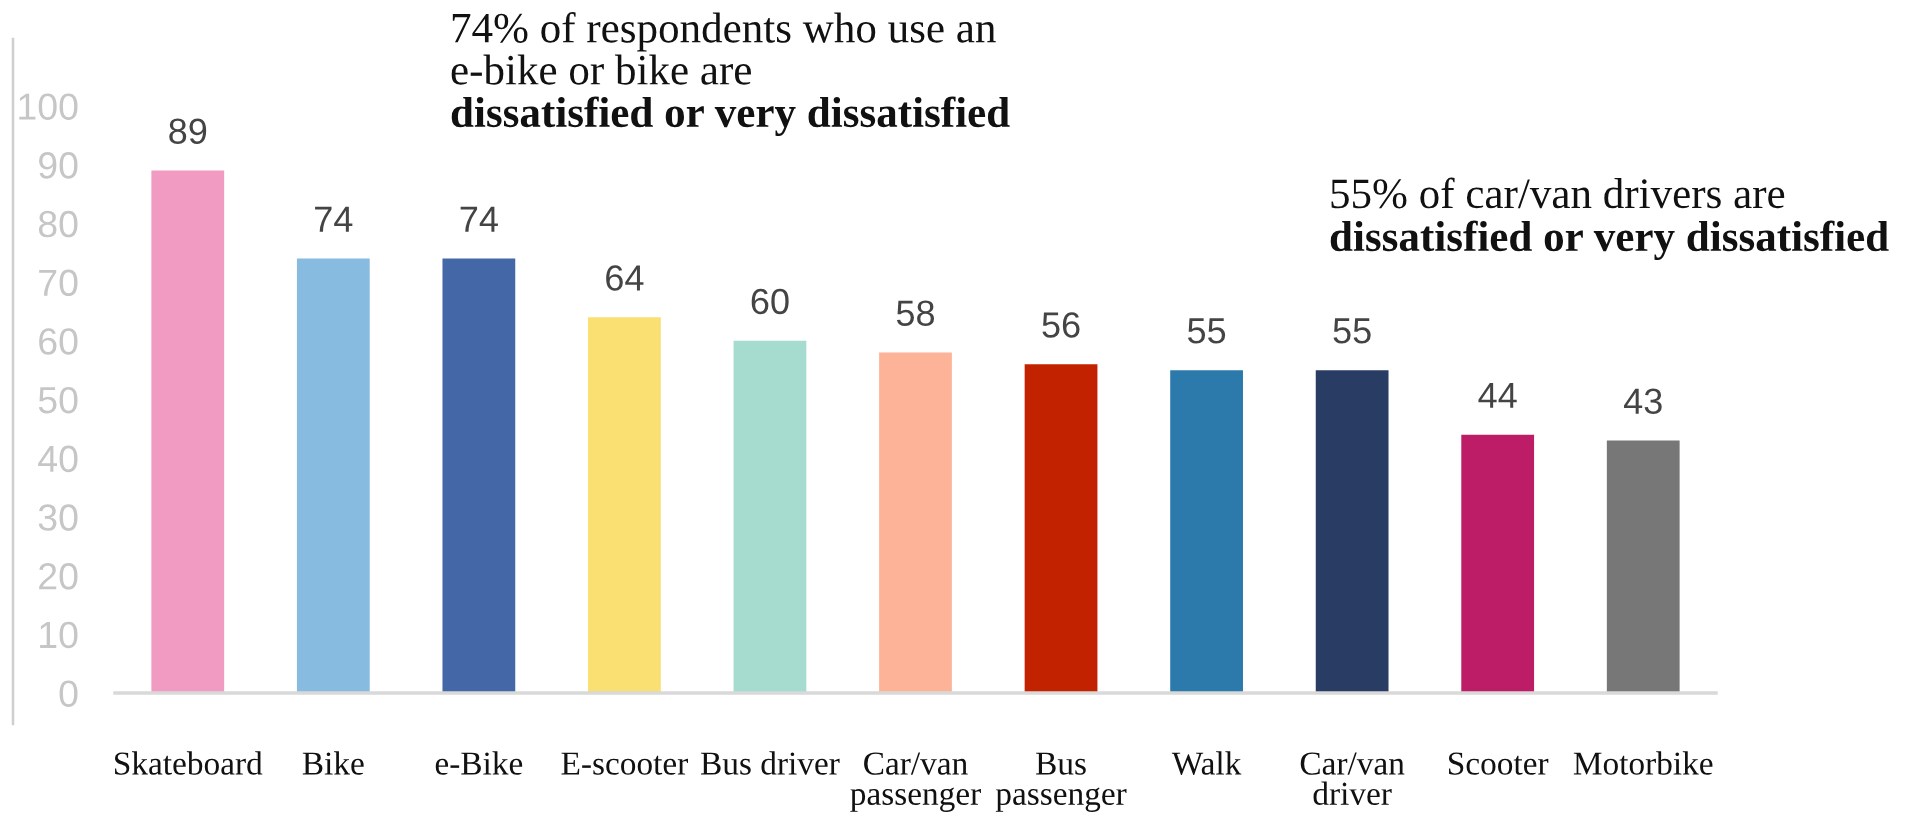 The width and height of the screenshot is (1923, 814). Describe the element at coordinates (59, 635) in the screenshot. I see `y-tick-label: 10` at that location.